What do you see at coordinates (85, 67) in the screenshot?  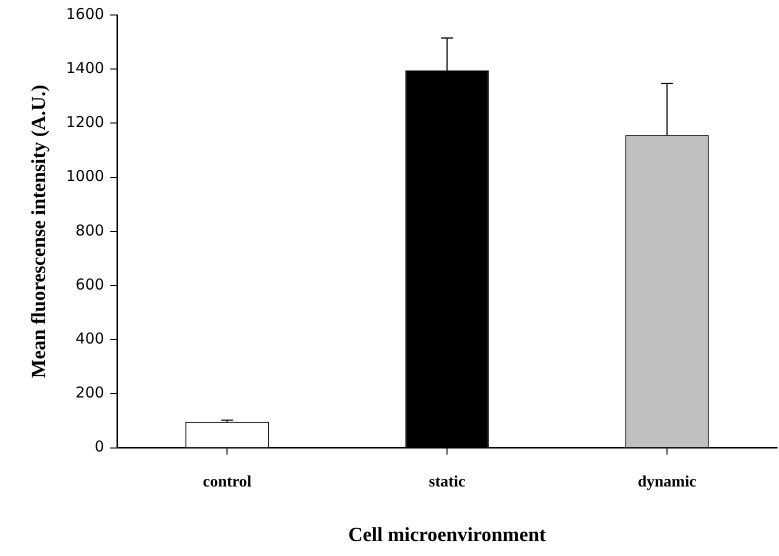 I see `y-tick-label: 1400` at bounding box center [85, 67].